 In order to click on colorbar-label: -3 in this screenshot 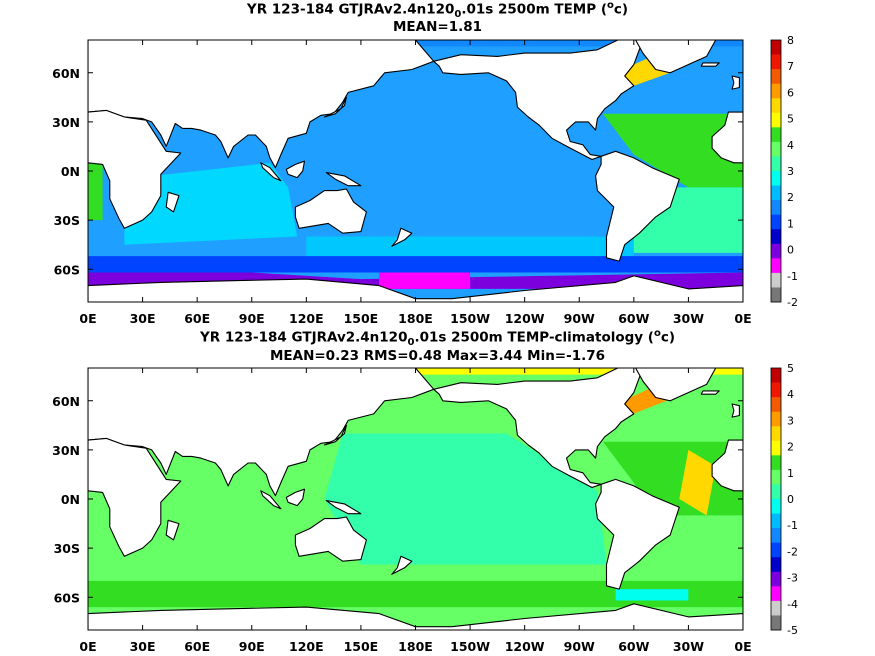, I will do `click(792, 578)`.